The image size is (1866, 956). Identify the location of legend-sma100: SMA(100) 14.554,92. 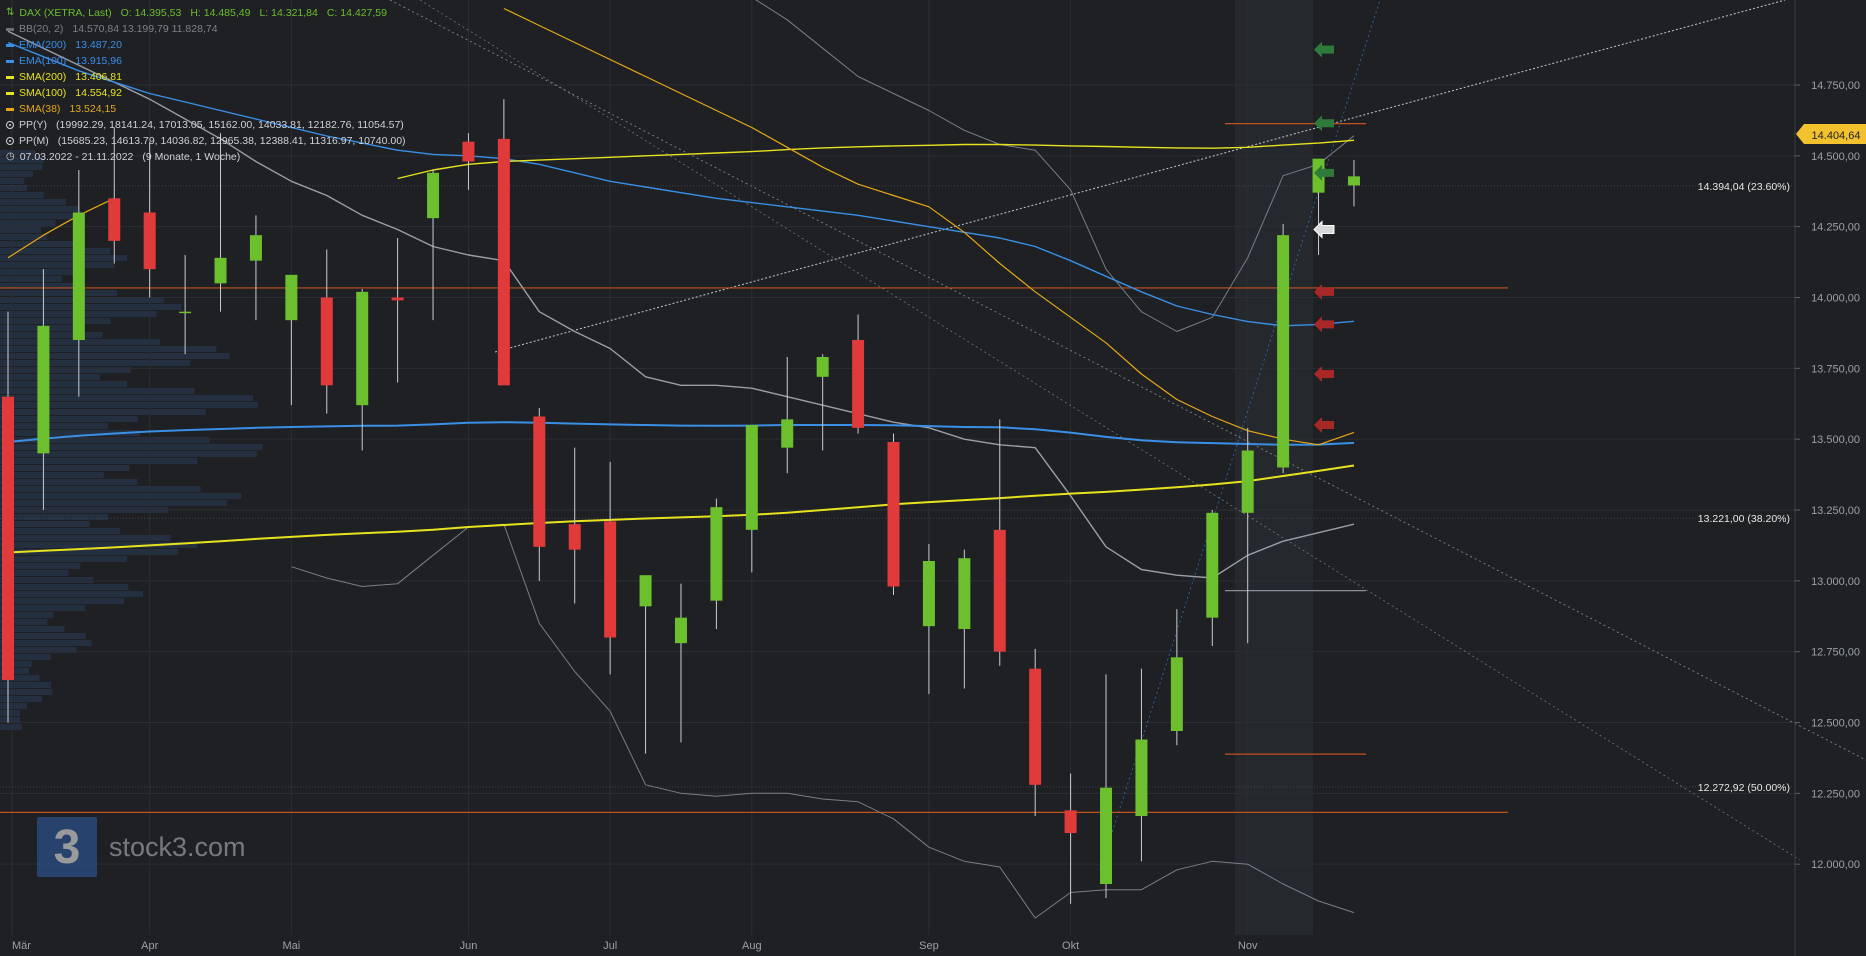
(206, 93).